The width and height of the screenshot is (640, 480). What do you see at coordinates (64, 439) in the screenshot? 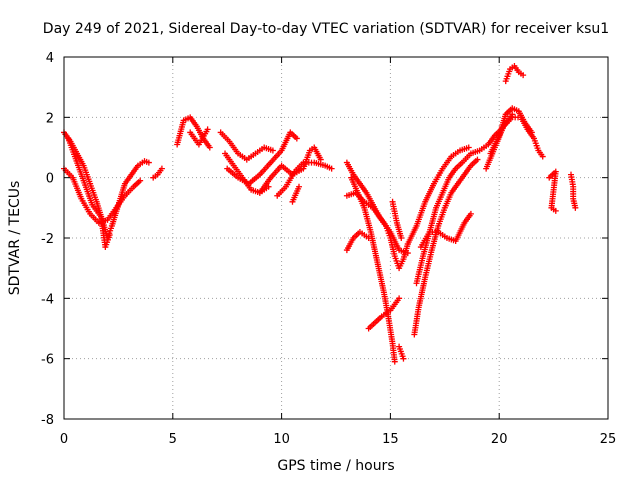
I see `x-tick-label: 0` at bounding box center [64, 439].